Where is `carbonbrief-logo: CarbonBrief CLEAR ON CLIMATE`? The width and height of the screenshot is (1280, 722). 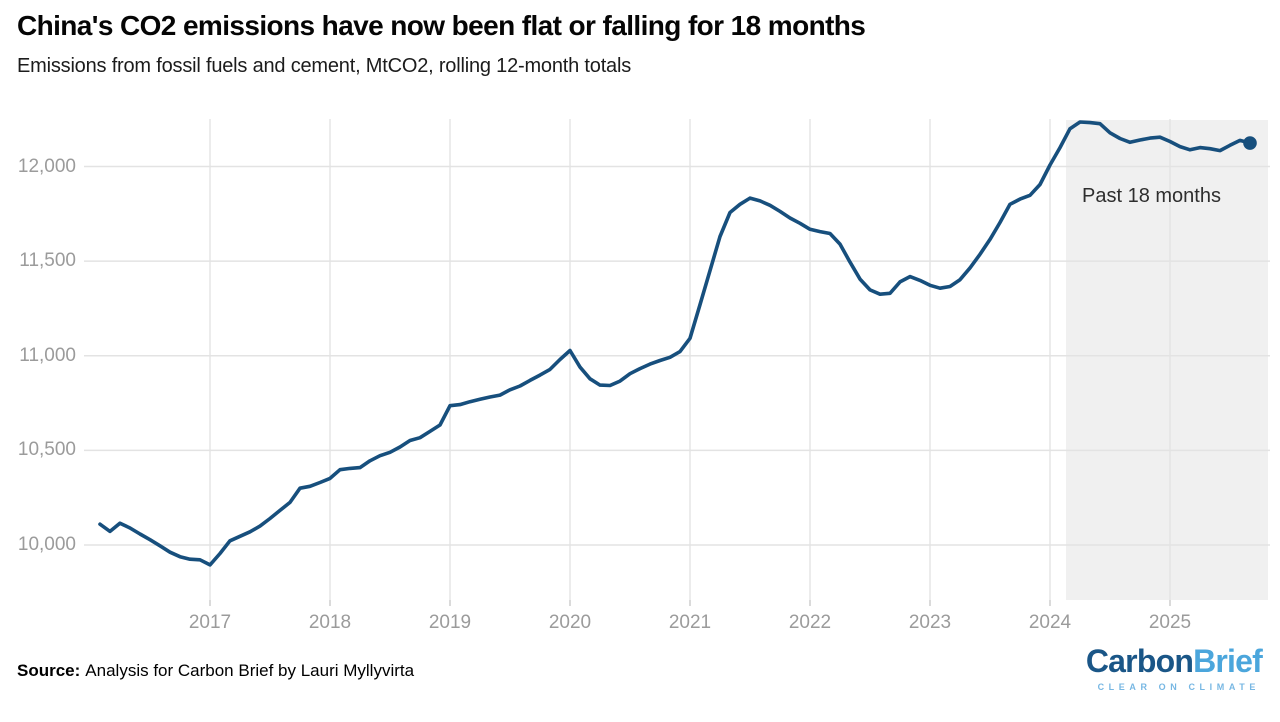
carbonbrief-logo: CarbonBrief CLEAR ON CLIMATE is located at coordinates (1174, 667).